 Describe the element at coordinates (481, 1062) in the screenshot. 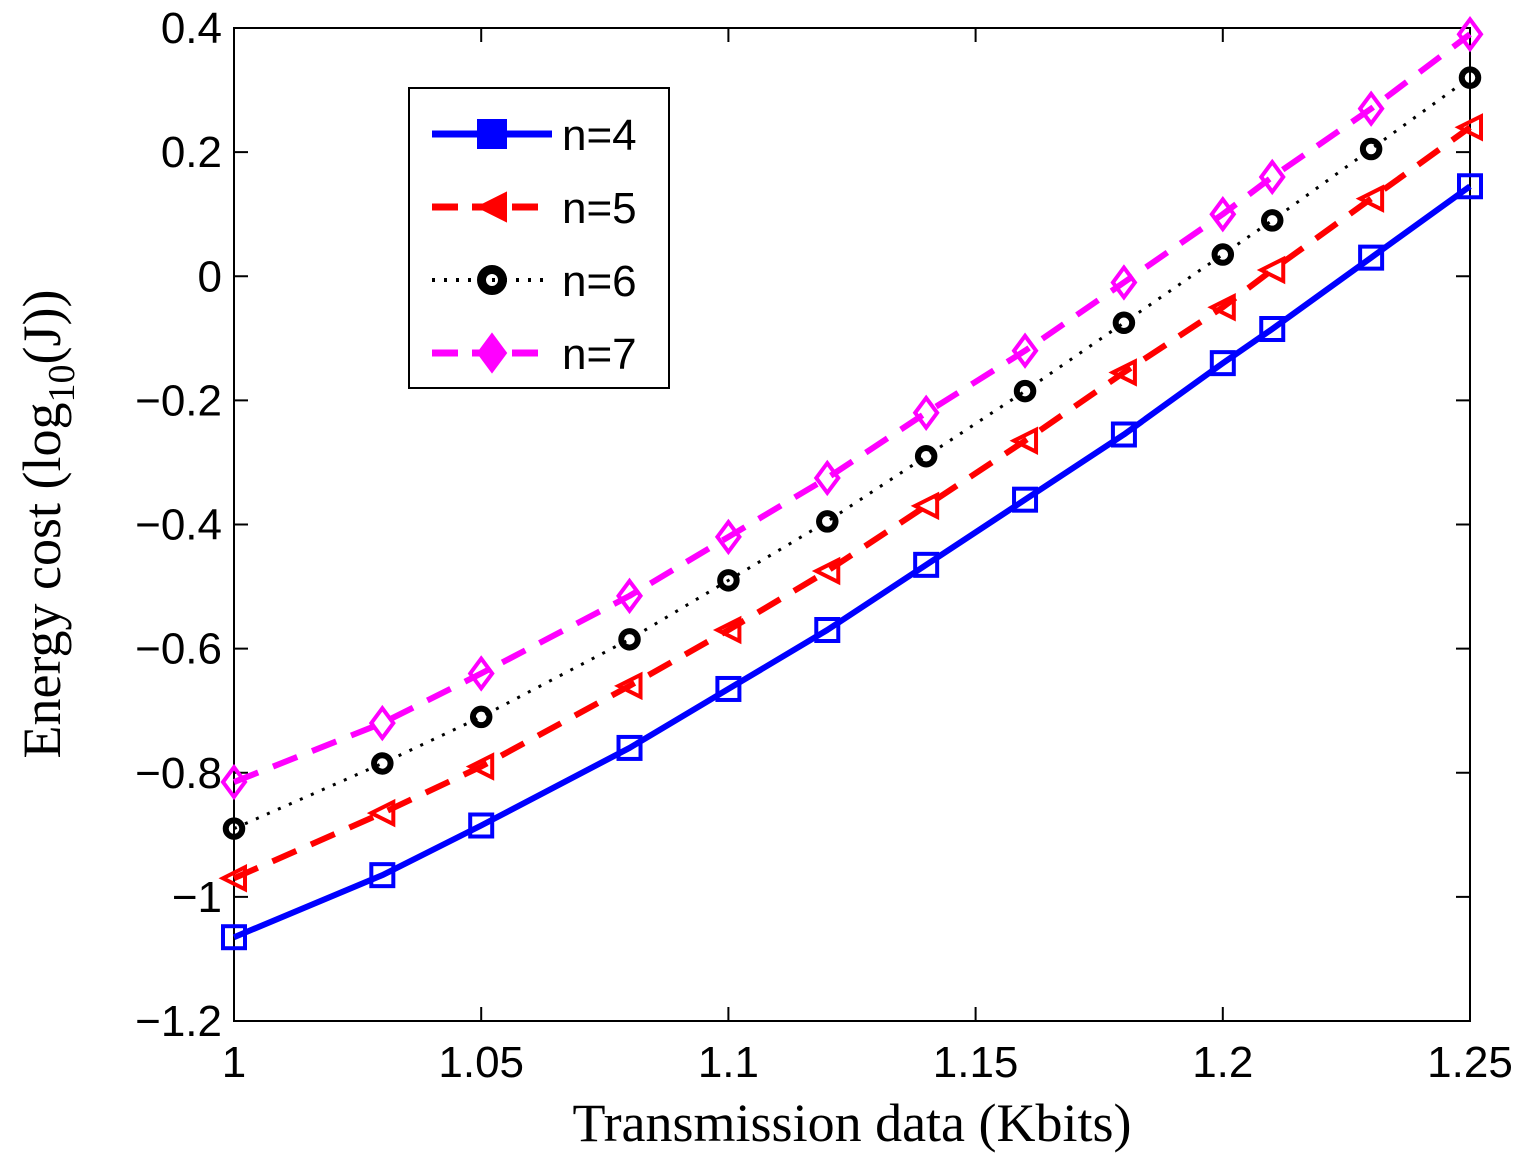

I see `x-tick-label: 1.05` at that location.